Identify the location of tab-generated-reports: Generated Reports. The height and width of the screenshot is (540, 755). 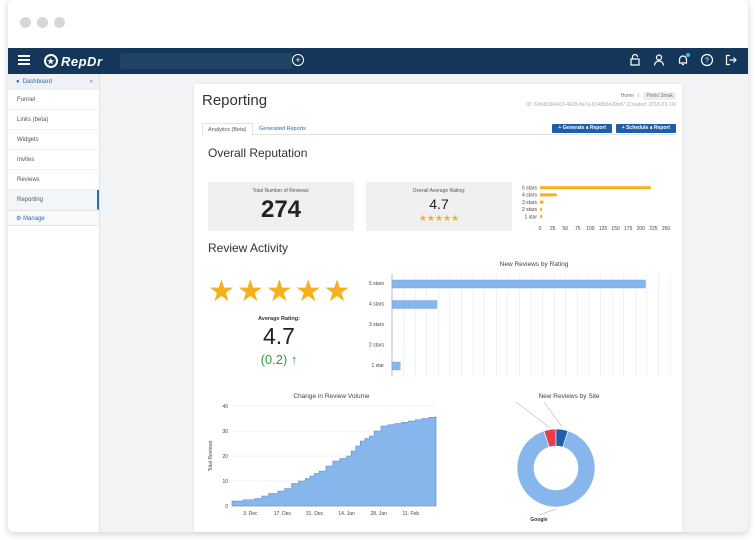
(282, 129).